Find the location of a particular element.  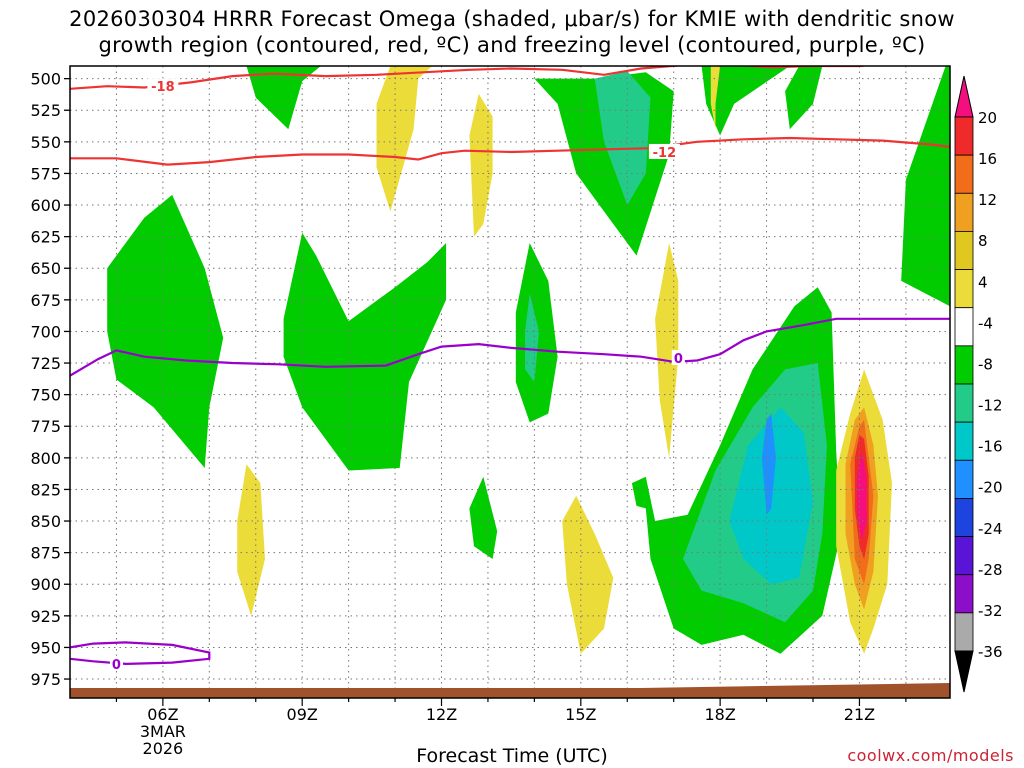

x-year-label: 2026 is located at coordinates (163, 748).